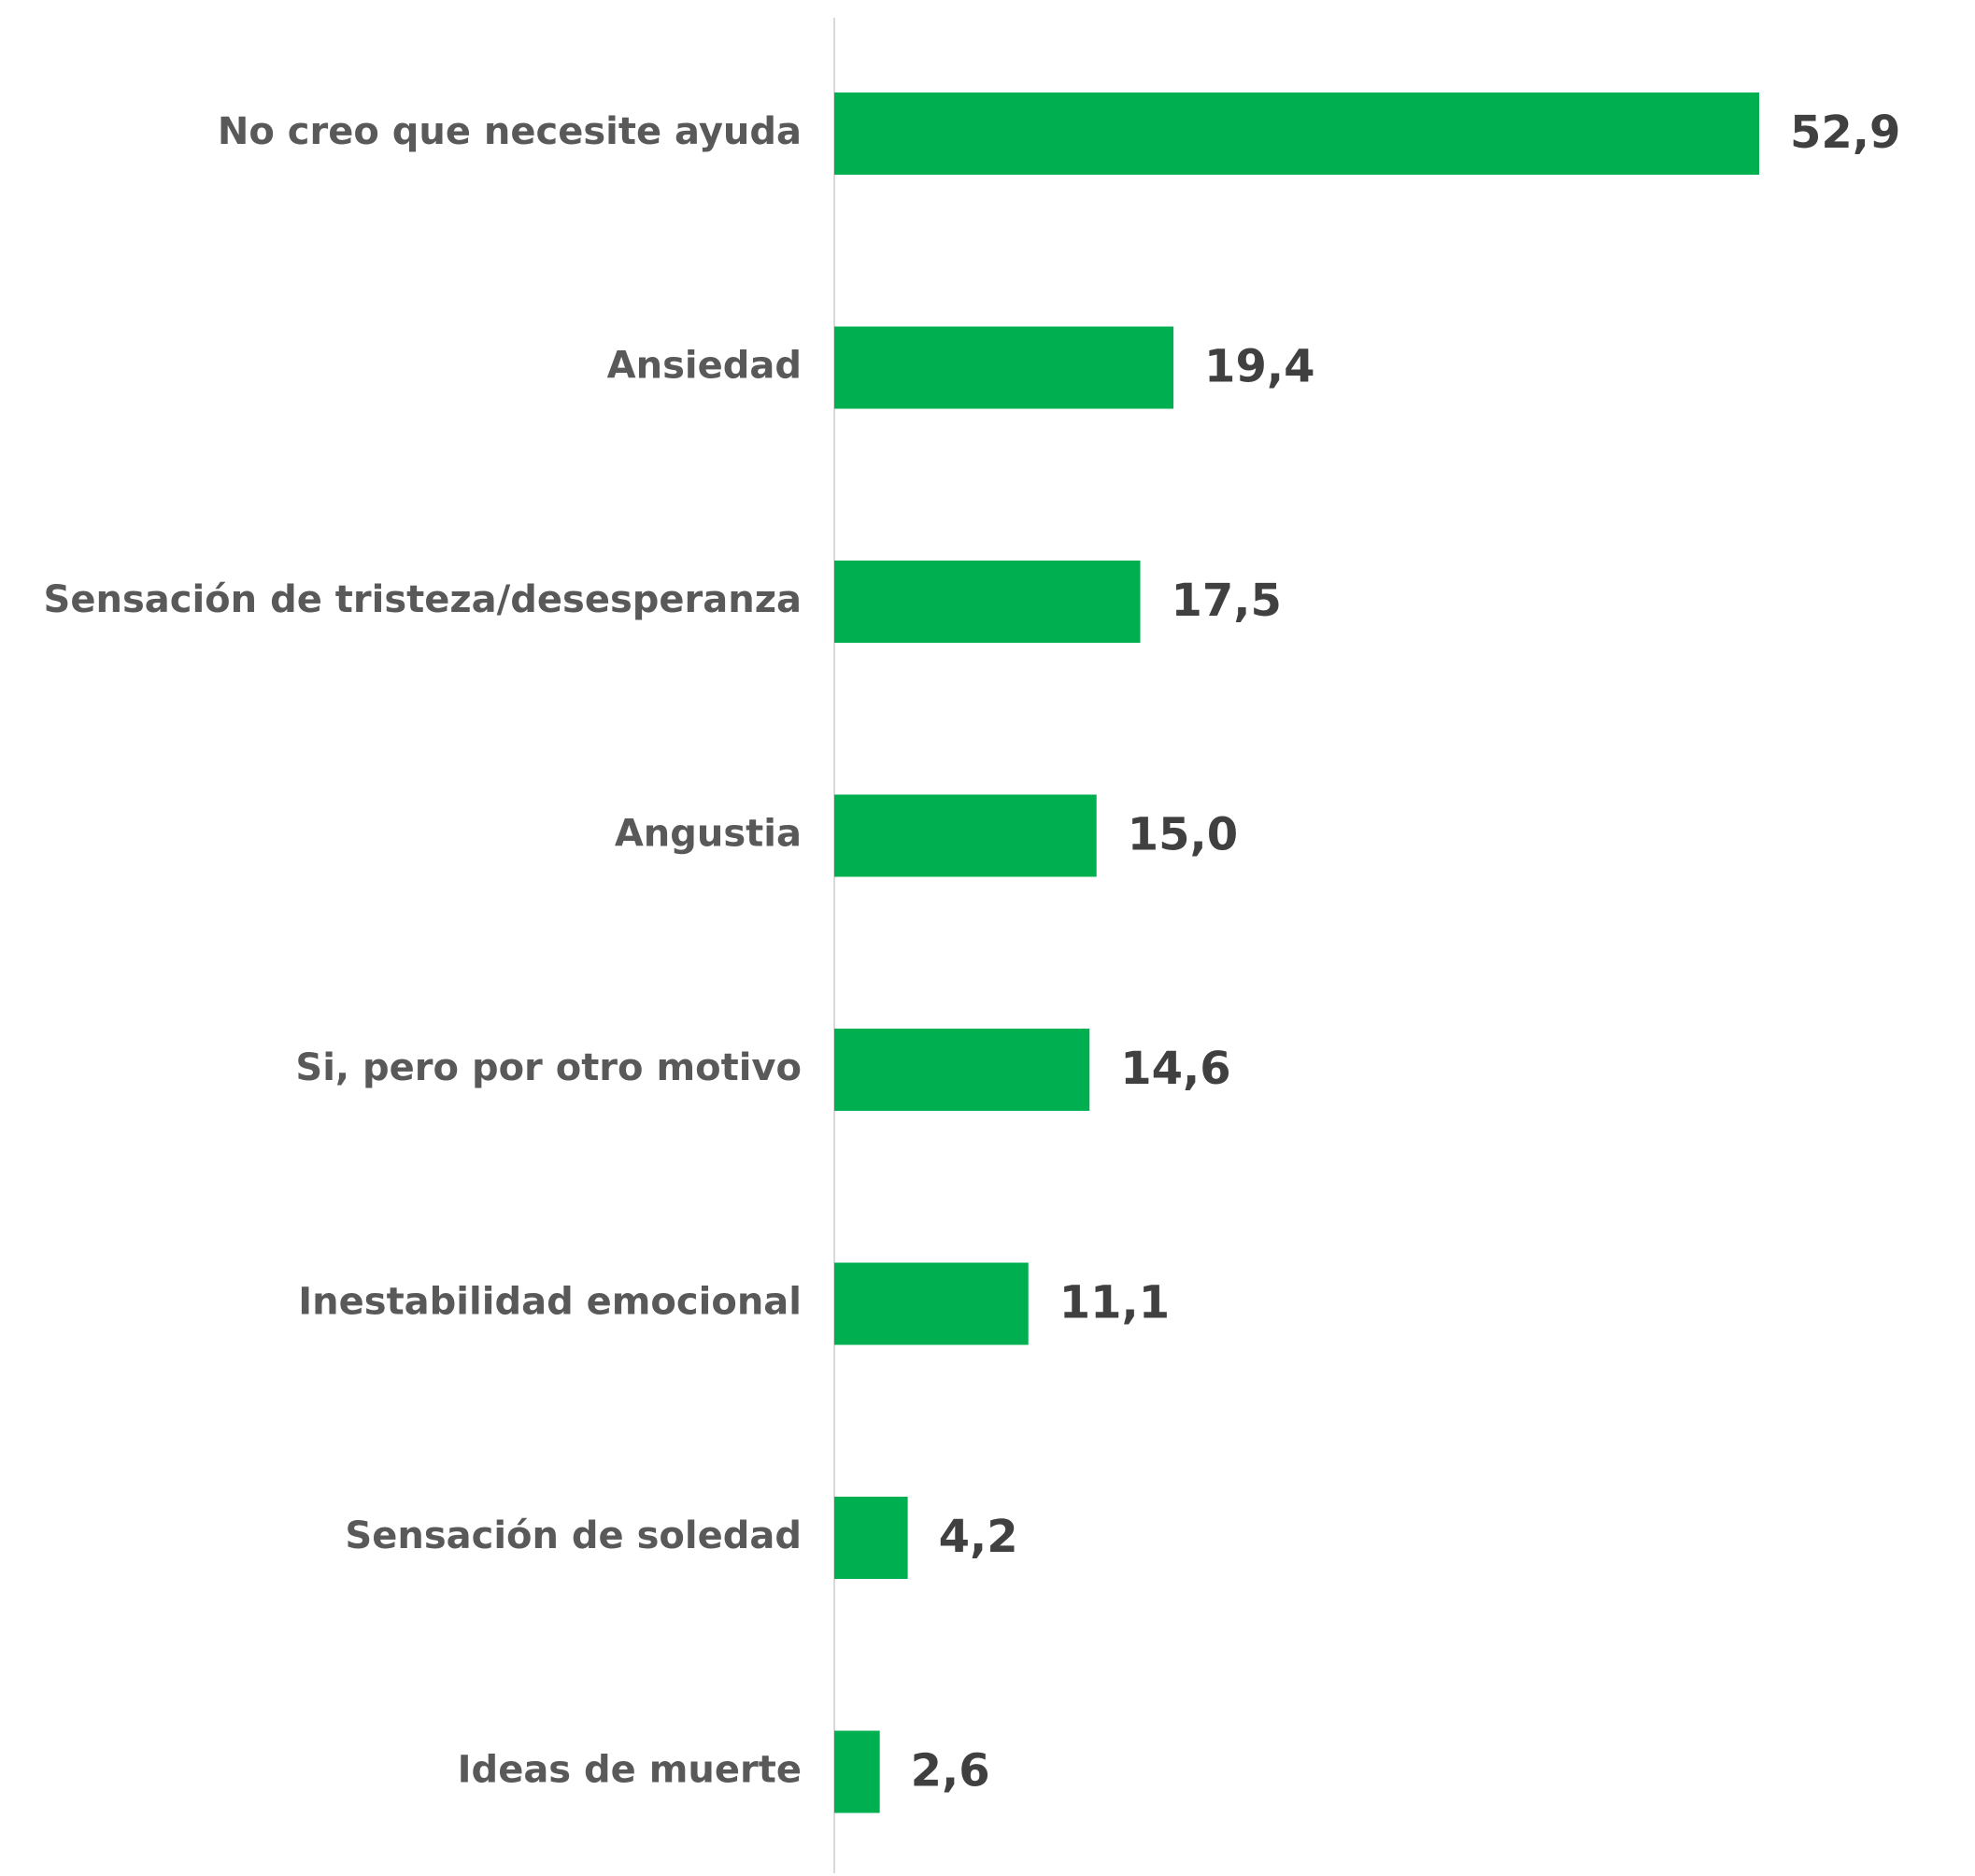 This screenshot has width=1975, height=1876. Describe the element at coordinates (1845, 133) in the screenshot. I see `value-label: 52,9` at that location.